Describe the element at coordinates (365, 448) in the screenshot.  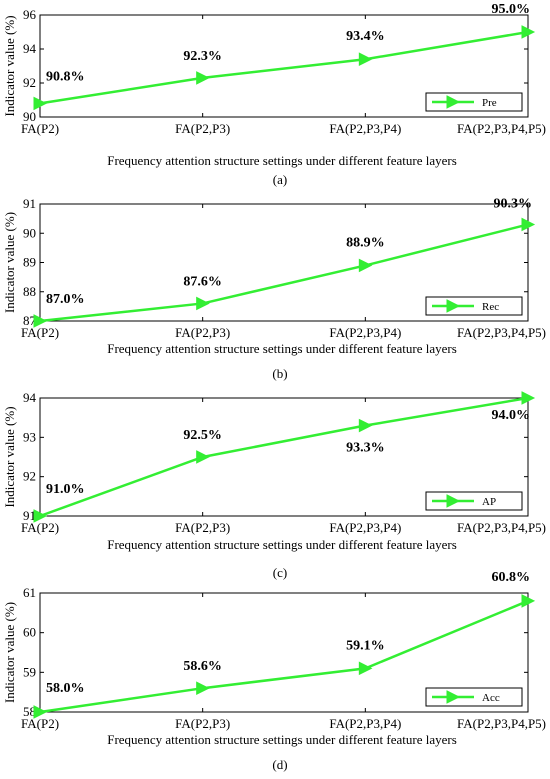
I see `data-label: 93.3%` at that location.